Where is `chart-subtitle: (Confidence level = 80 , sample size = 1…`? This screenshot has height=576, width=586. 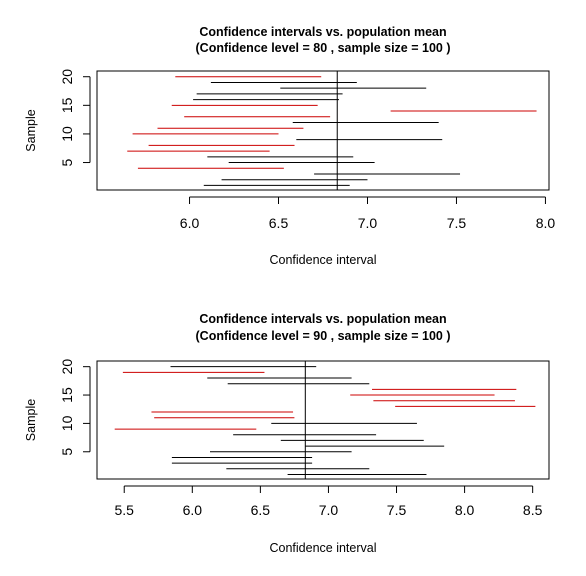 chart-subtitle: (Confidence level = 80 , sample size = 1… is located at coordinates (323, 48).